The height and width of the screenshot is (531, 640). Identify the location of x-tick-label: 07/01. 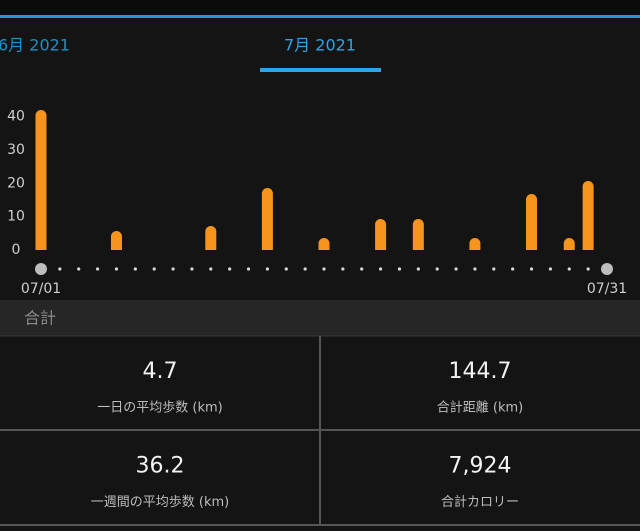
(41, 289).